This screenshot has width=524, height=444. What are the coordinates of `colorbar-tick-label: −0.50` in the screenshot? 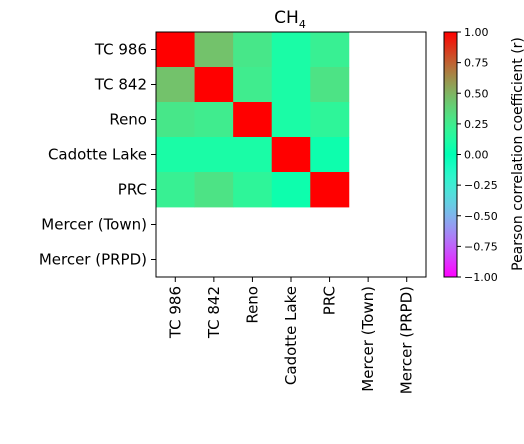 It's located at (481, 216).